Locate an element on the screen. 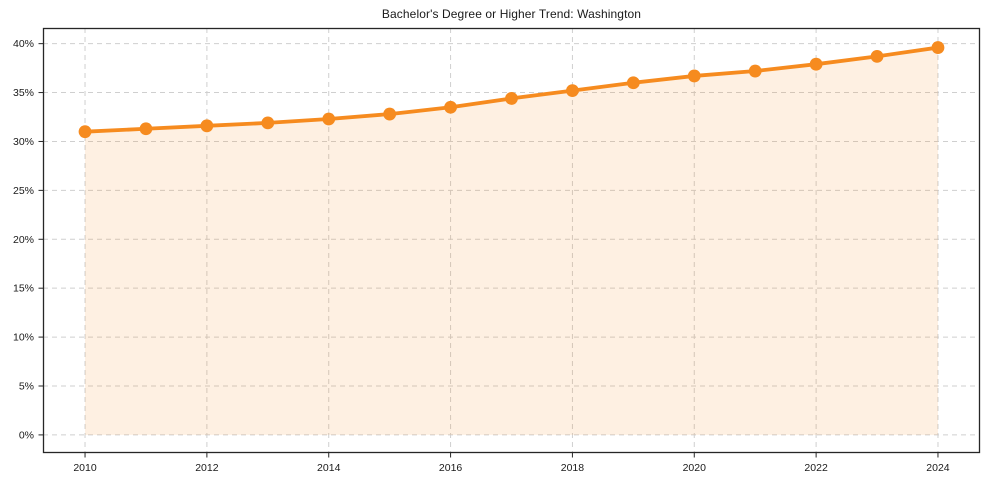 This screenshot has width=989, height=490. x-tick-label: 2010 is located at coordinates (85, 468).